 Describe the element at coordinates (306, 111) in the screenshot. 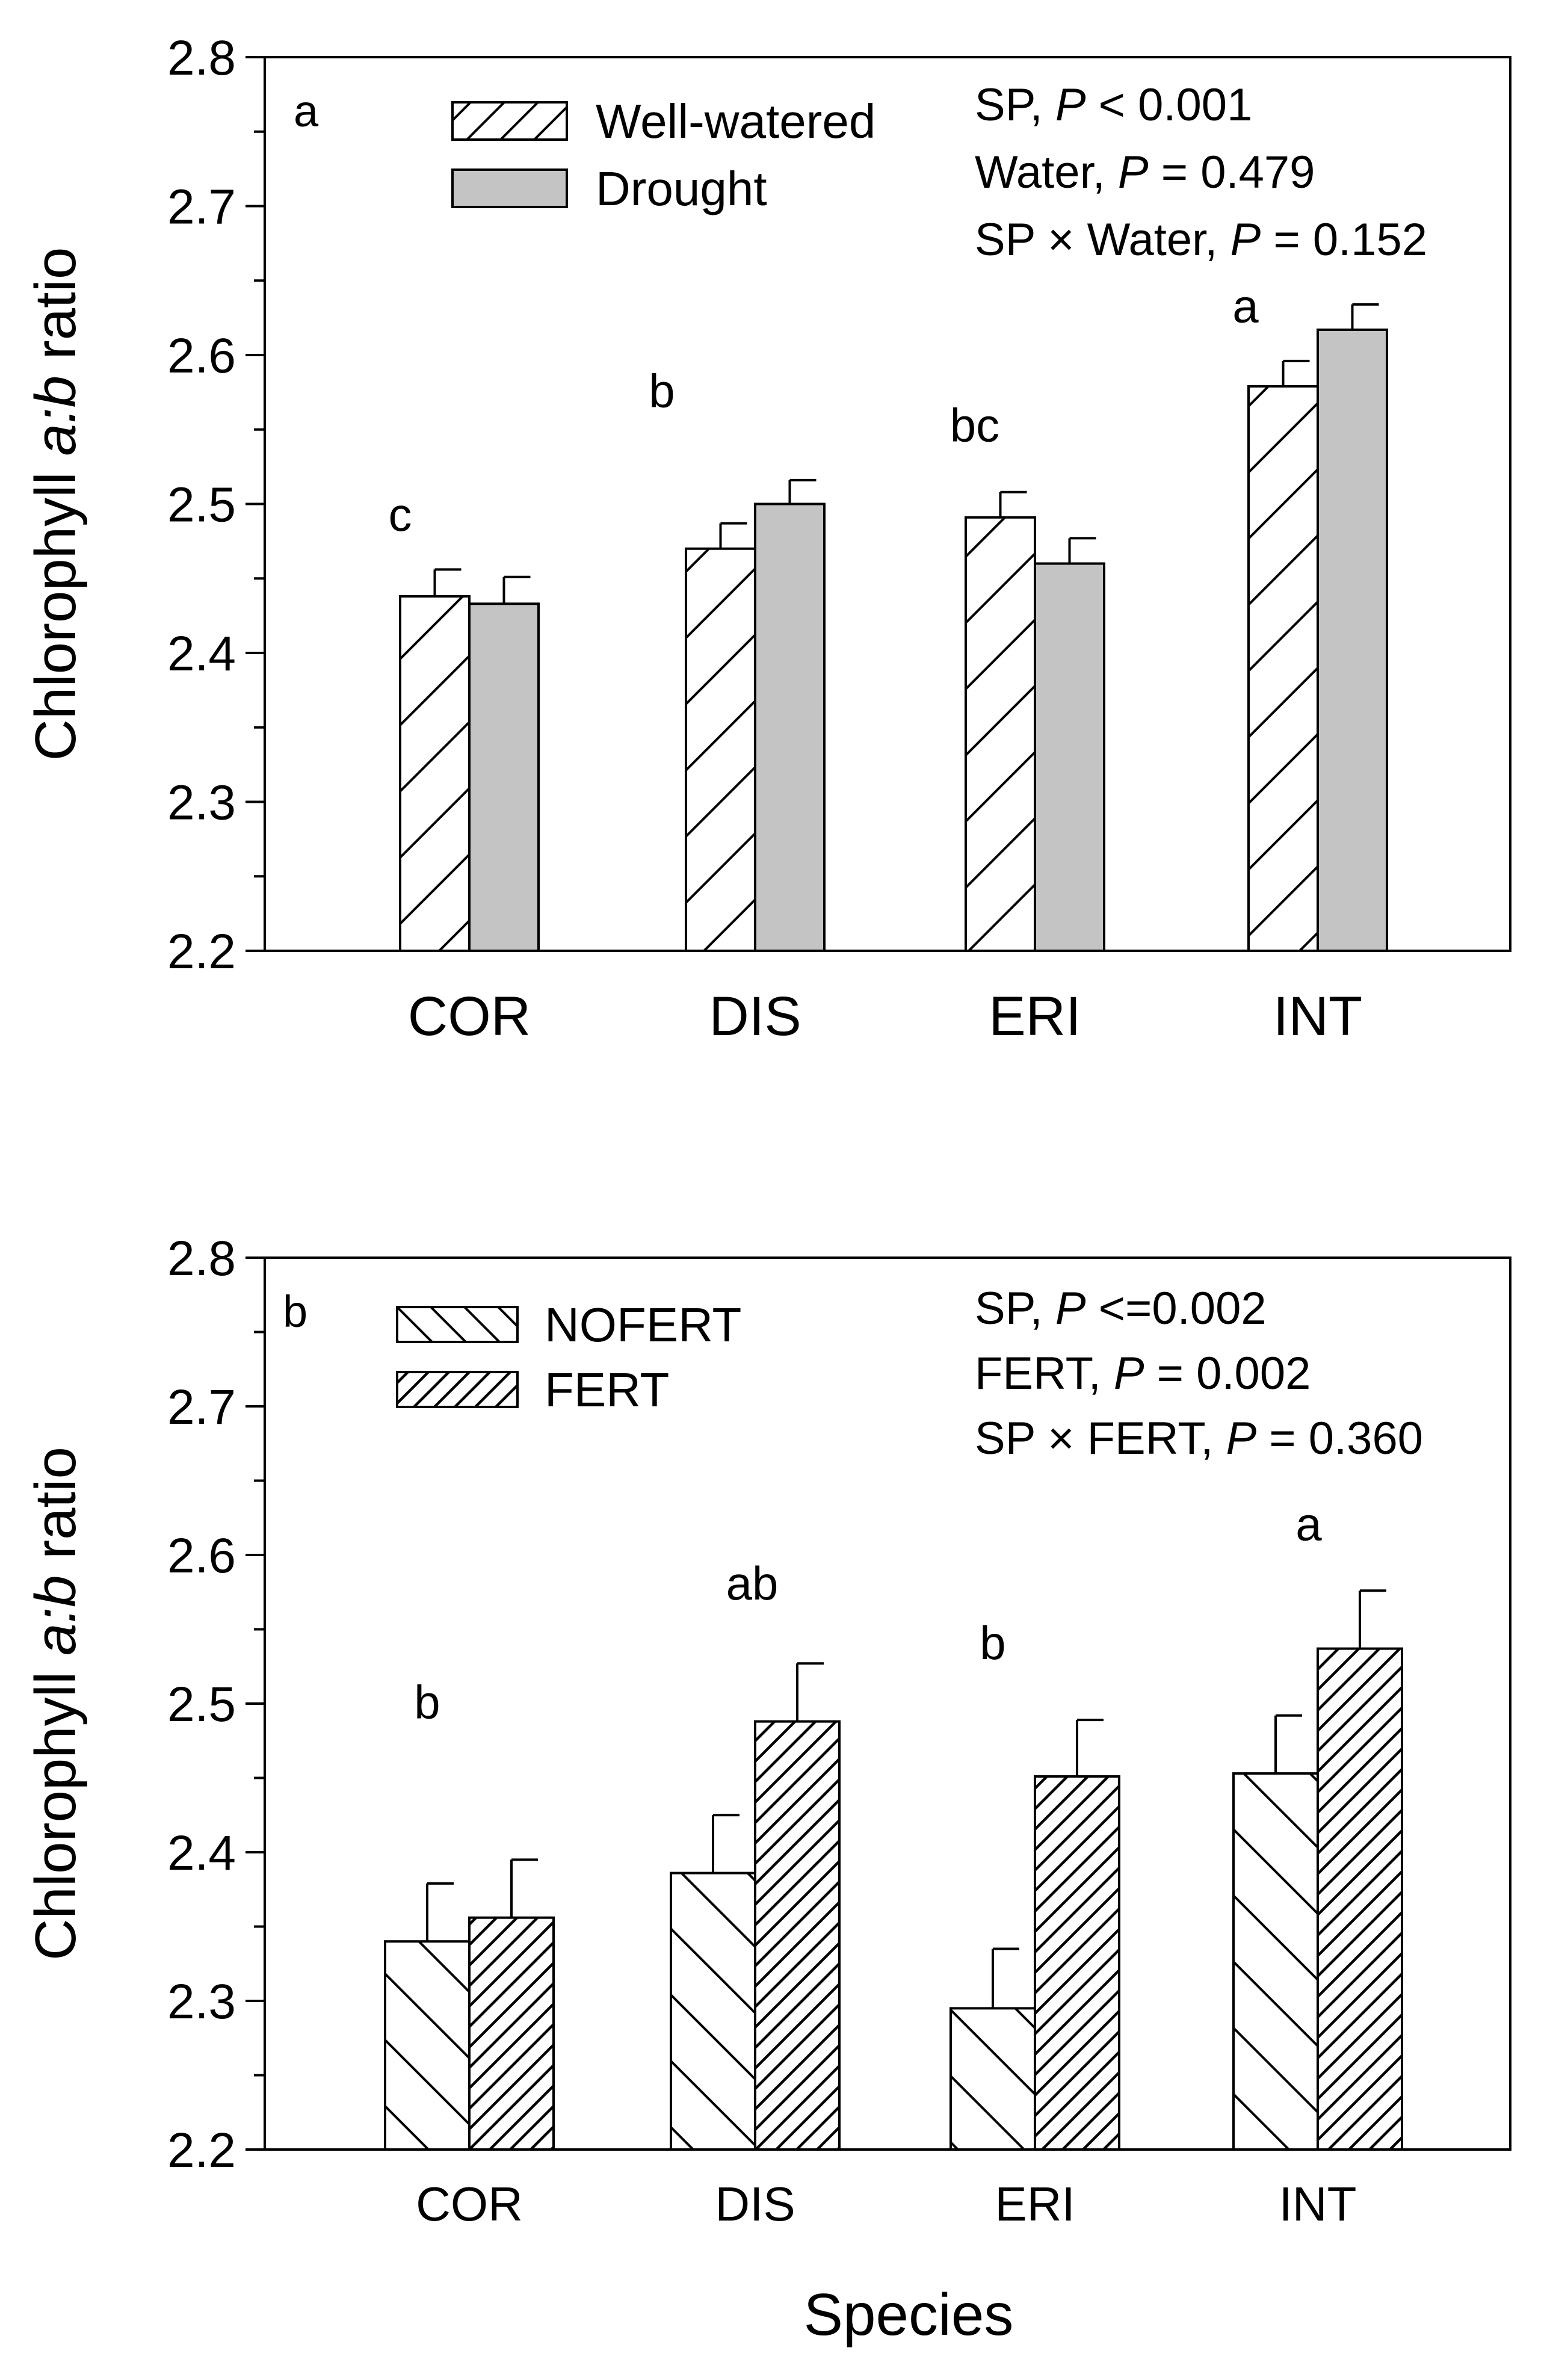

I see `panel-label: a` at that location.